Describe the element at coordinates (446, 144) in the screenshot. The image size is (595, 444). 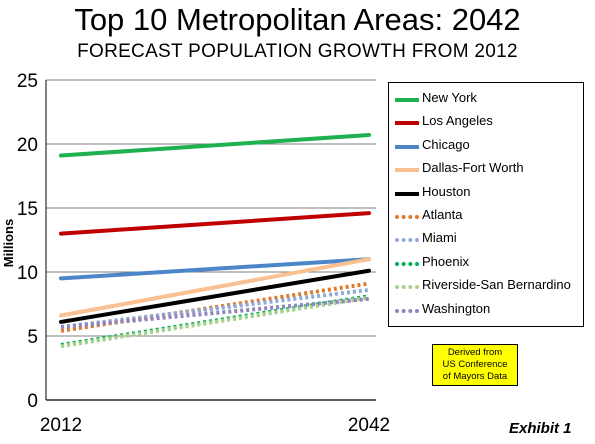
I see `legend-label: Chicago` at that location.